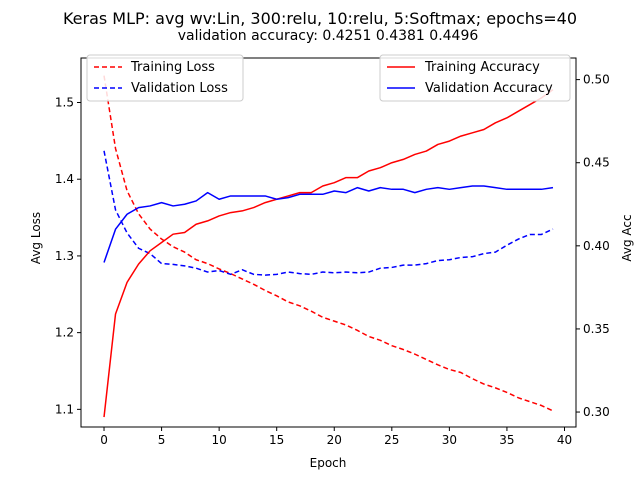 This screenshot has width=640, height=480. Describe the element at coordinates (391, 440) in the screenshot. I see `x-tick-label: 25` at that location.